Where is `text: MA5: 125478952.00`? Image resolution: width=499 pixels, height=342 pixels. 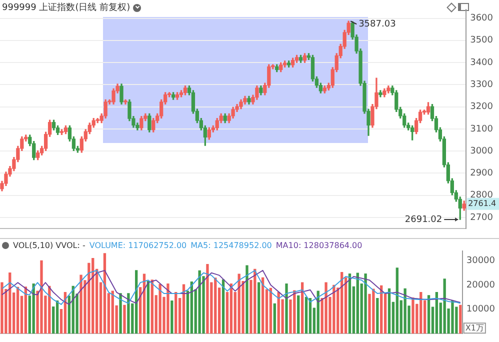
text: MA5: 125478952.00 is located at coordinates (231, 245).